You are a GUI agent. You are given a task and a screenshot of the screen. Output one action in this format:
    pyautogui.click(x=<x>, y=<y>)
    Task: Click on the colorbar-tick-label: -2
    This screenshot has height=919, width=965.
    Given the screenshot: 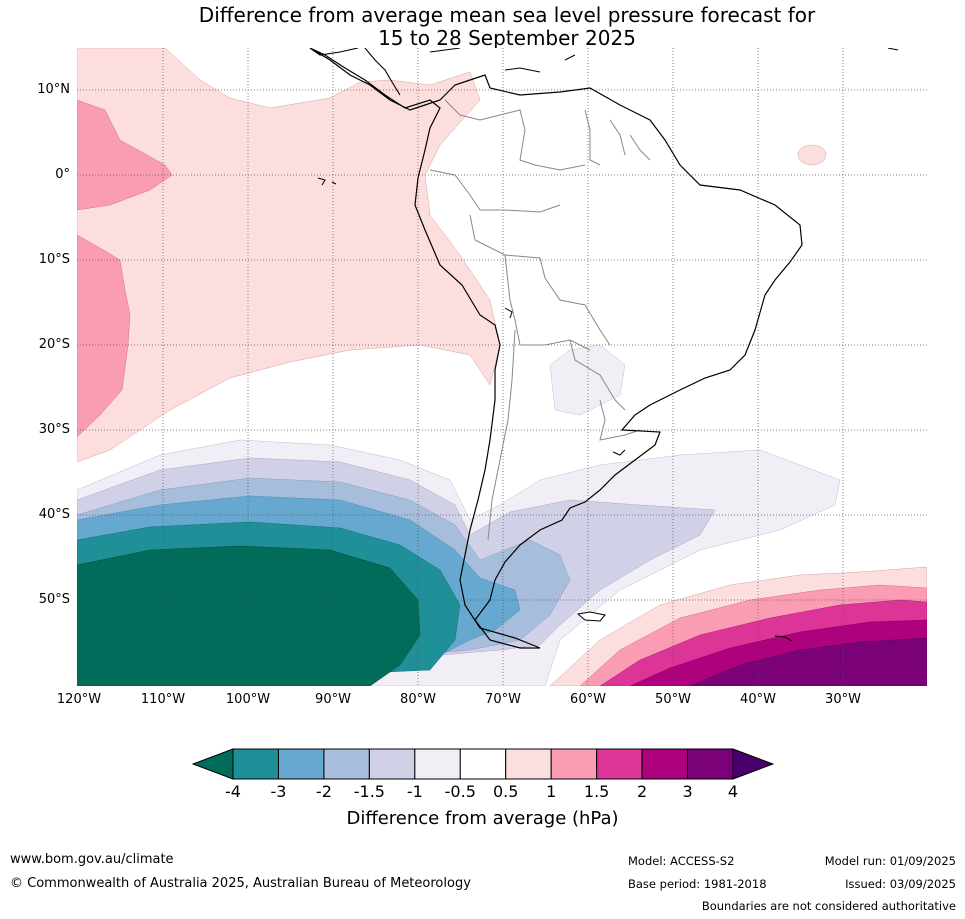 What is the action you would take?
    pyautogui.click(x=323, y=791)
    